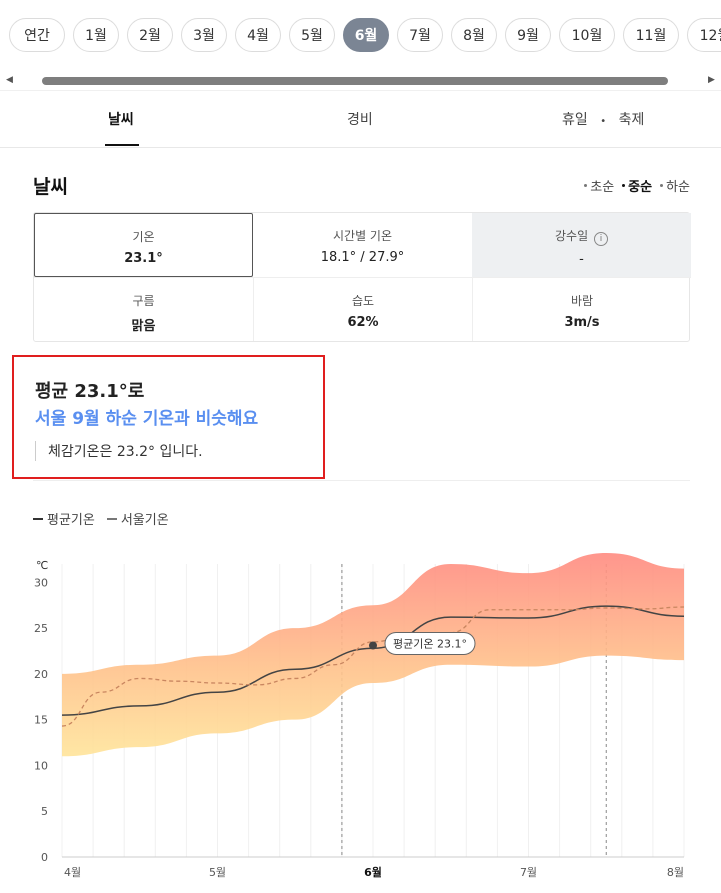 Image resolution: width=721 pixels, height=893 pixels. Describe the element at coordinates (204, 35) in the screenshot. I see `month-pill-3: 3월` at that location.